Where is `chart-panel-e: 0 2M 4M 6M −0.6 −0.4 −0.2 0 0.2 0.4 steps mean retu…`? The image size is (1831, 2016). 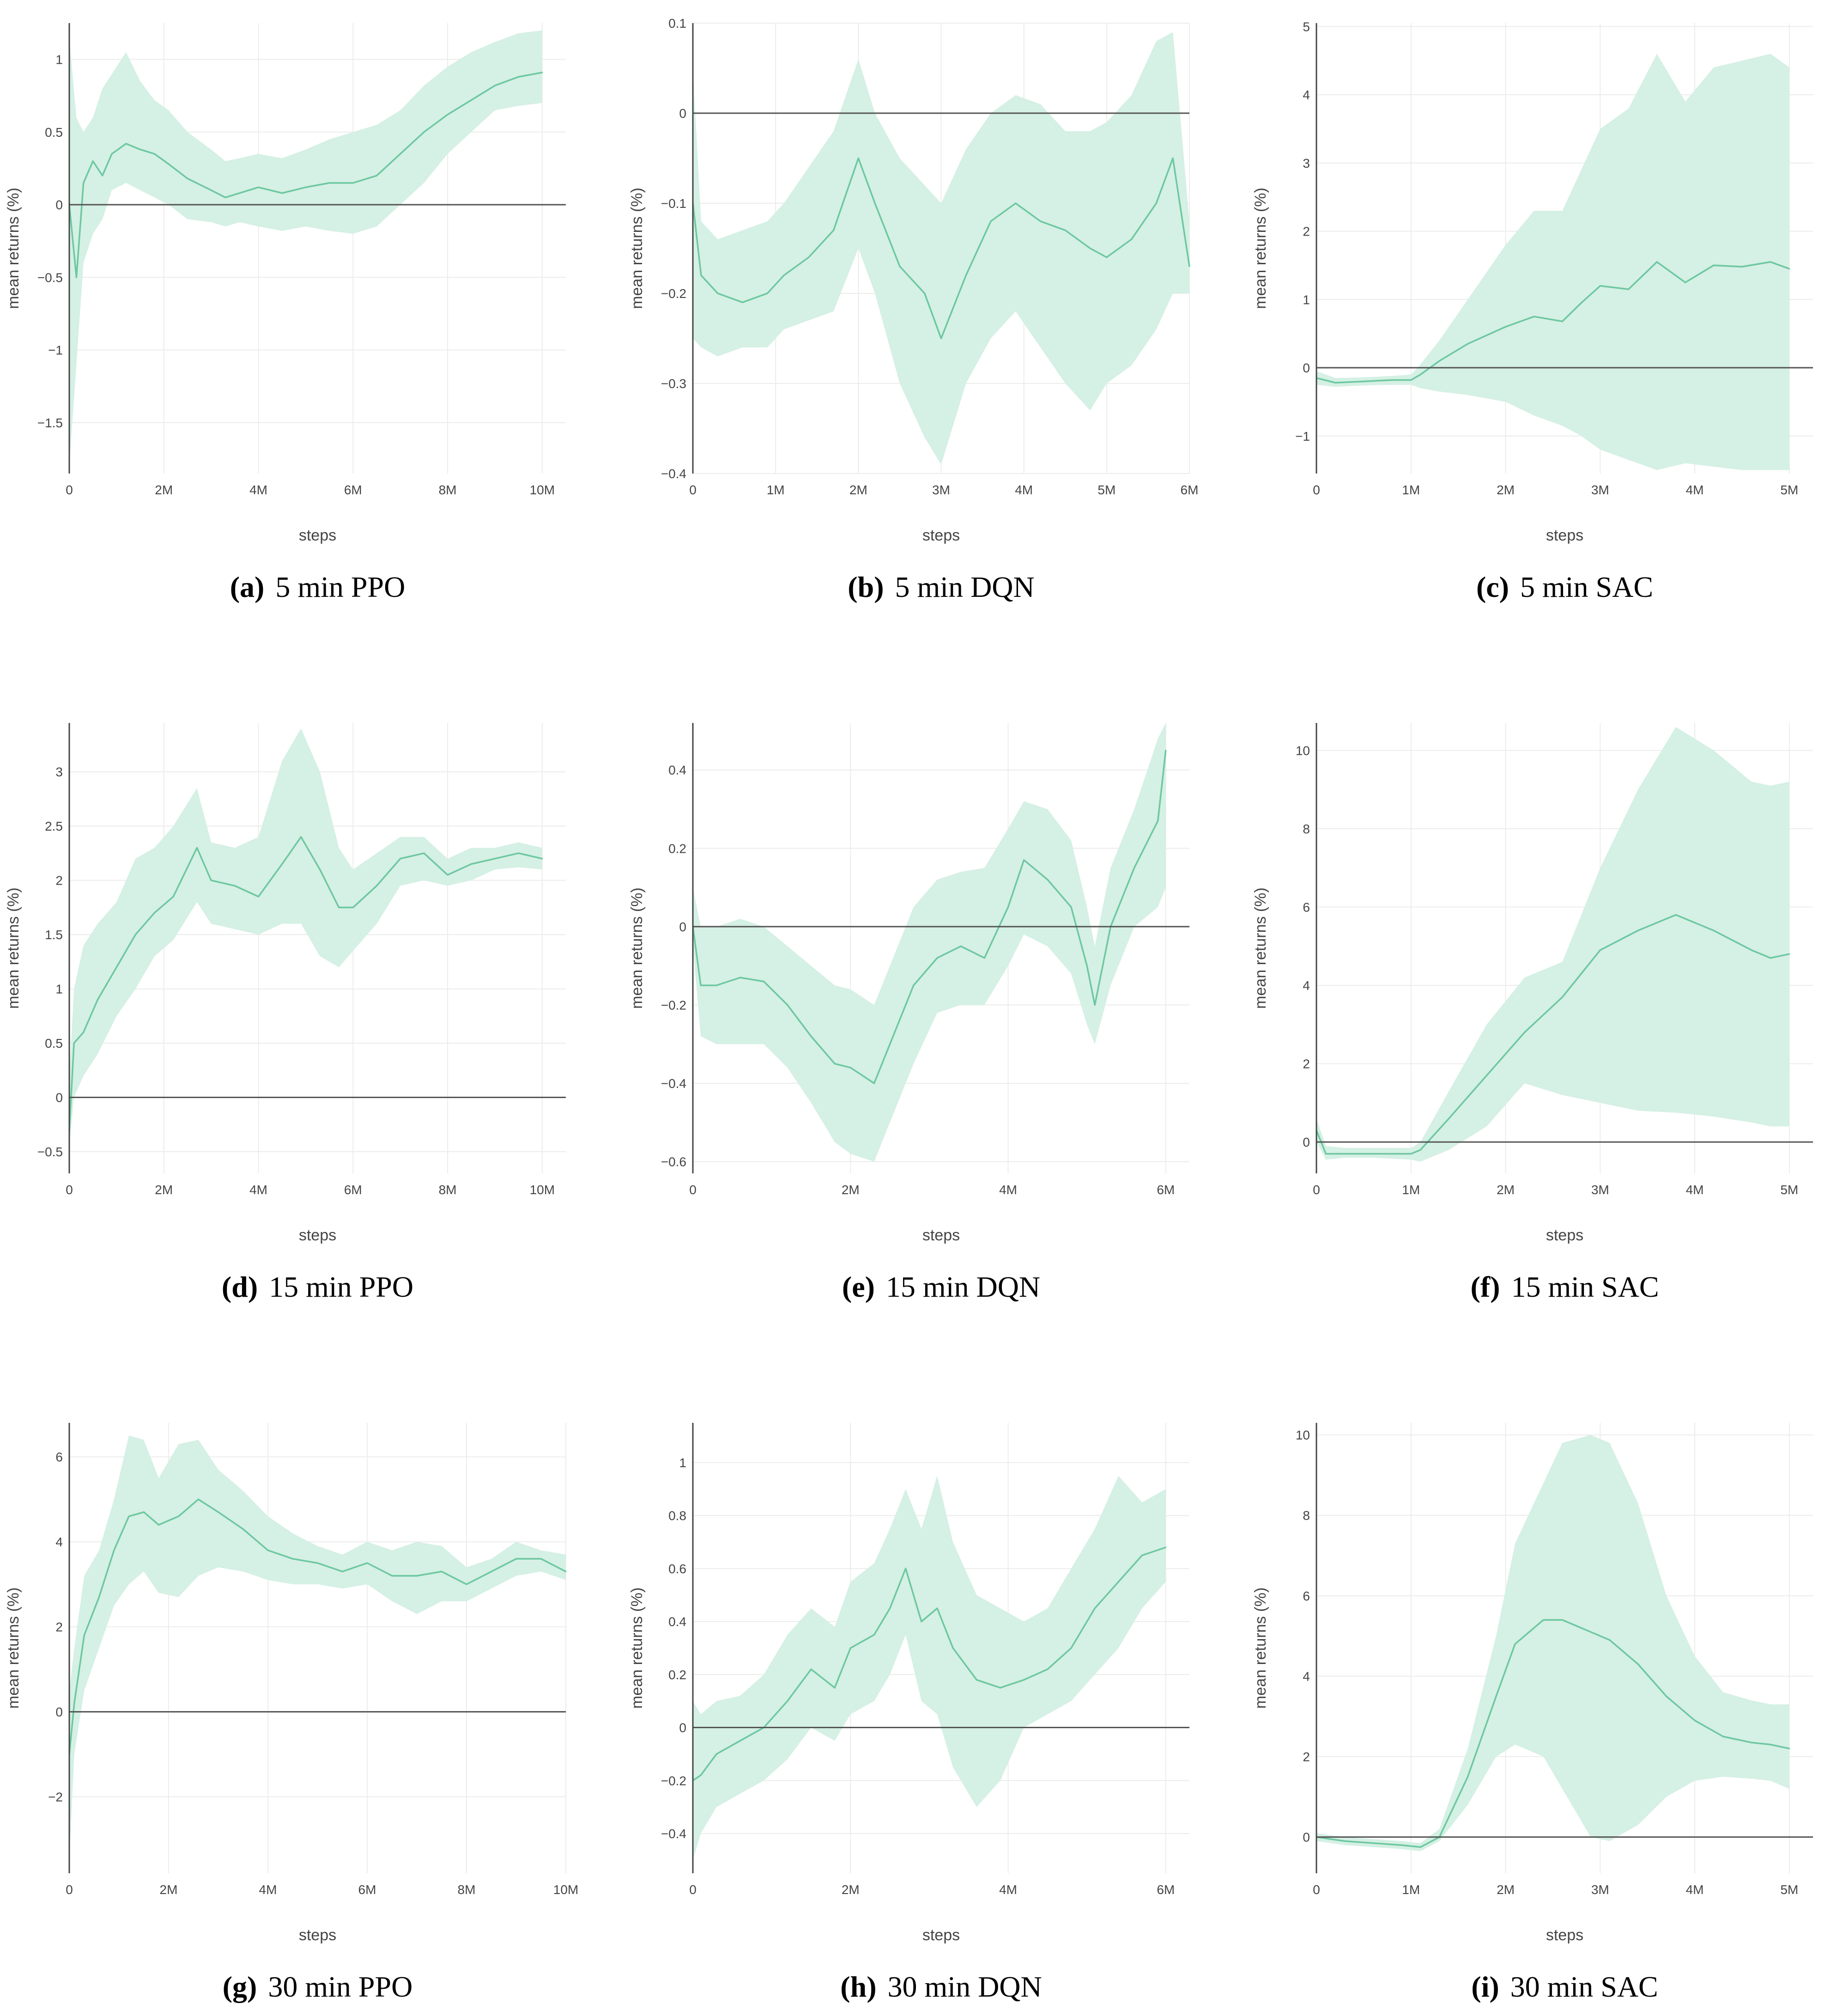 chart-panel-e: 0 2M 4M 6M −0.6 −0.4 −0.2 0 0.2 0.4 steps mean retu… is located at coordinates (908, 1013).